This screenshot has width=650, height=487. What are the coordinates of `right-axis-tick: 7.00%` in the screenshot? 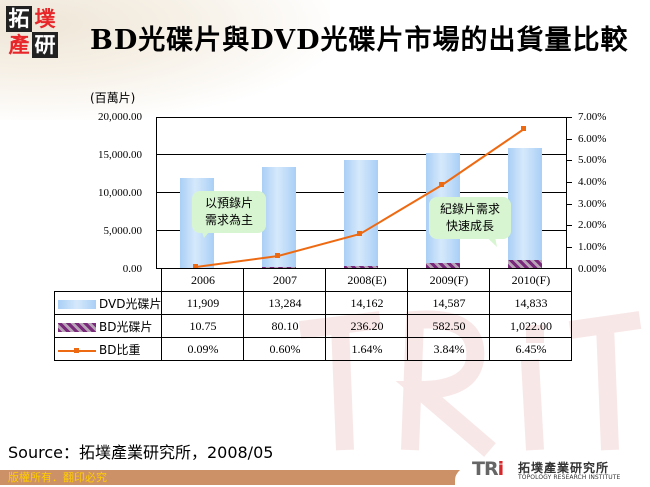 It's located at (592, 117).